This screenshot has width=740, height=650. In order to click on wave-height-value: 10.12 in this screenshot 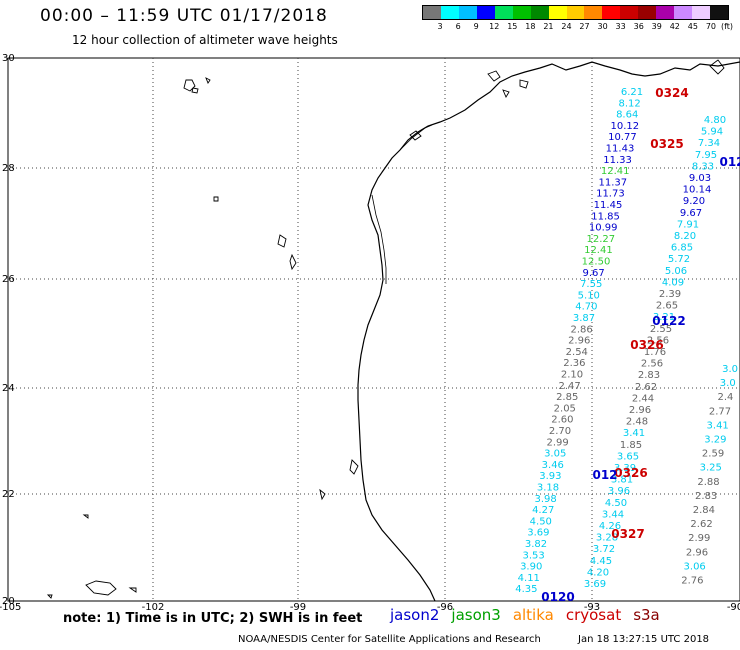, I will do `click(624, 126)`.